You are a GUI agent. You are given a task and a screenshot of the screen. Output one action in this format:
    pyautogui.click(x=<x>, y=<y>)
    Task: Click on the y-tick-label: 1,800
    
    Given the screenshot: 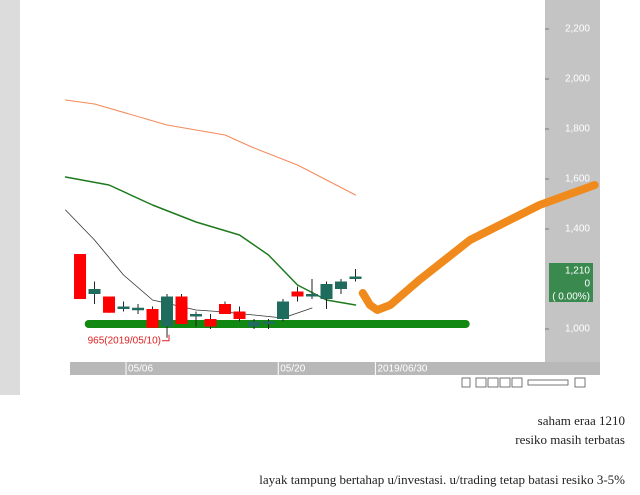 What is the action you would take?
    pyautogui.click(x=577, y=129)
    